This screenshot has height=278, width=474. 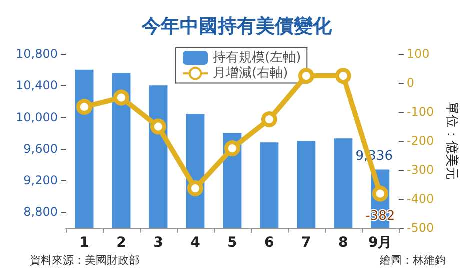 I want to click on legend-label: 月增減(右軸), so click(x=250, y=74).